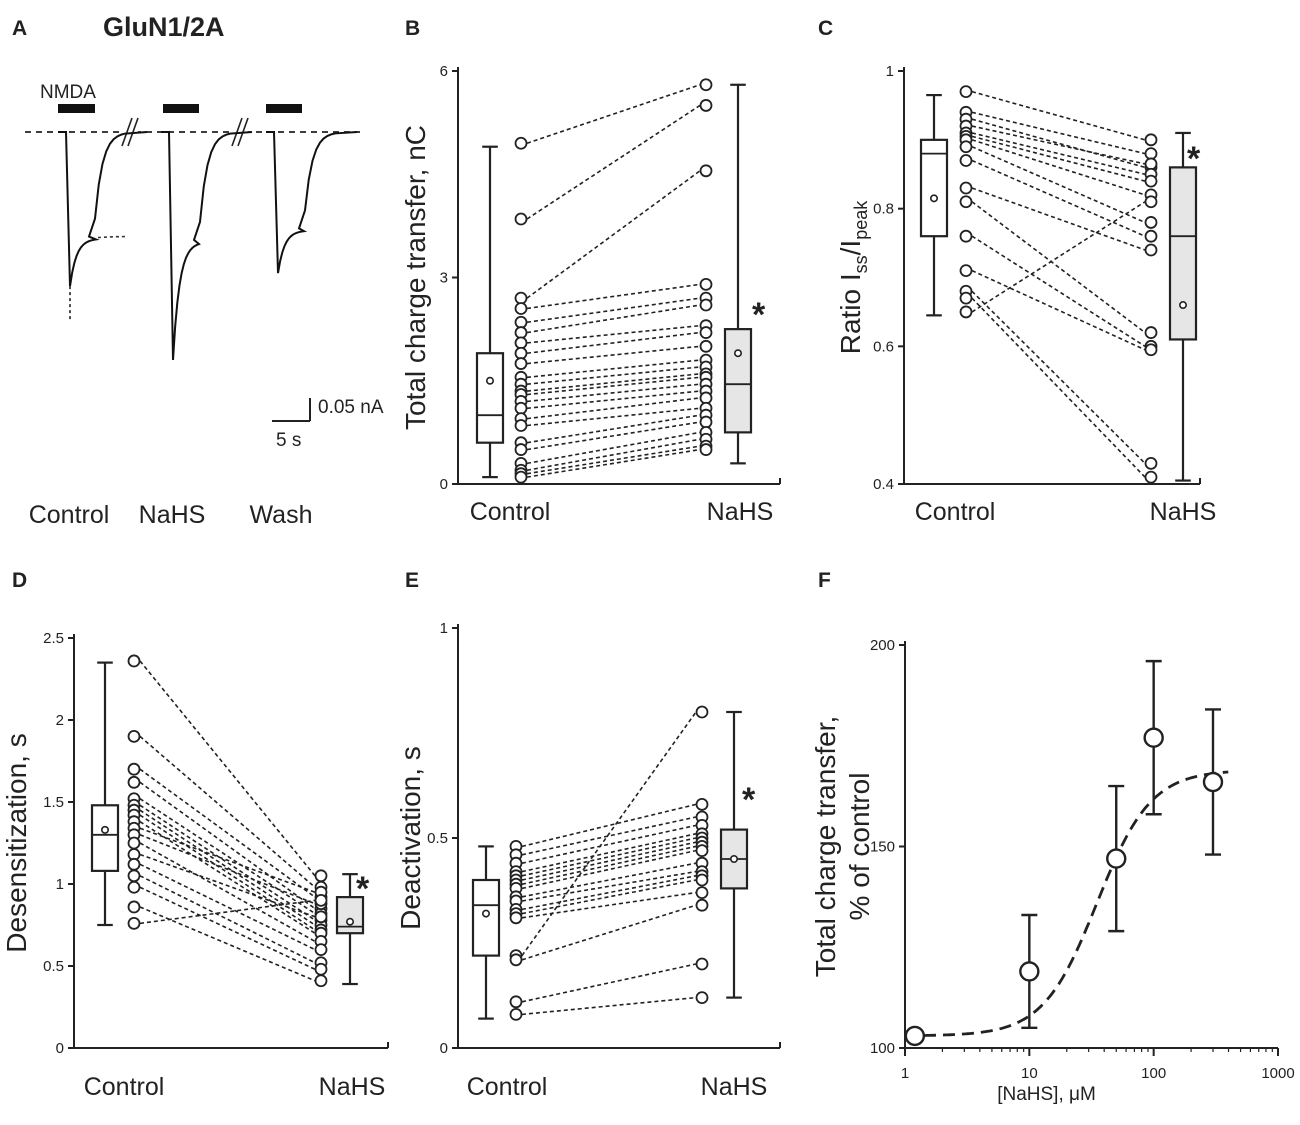 This screenshot has height=1125, width=1300. What do you see at coordinates (133, 132) in the screenshot?
I see `axis-break-mark` at bounding box center [133, 132].